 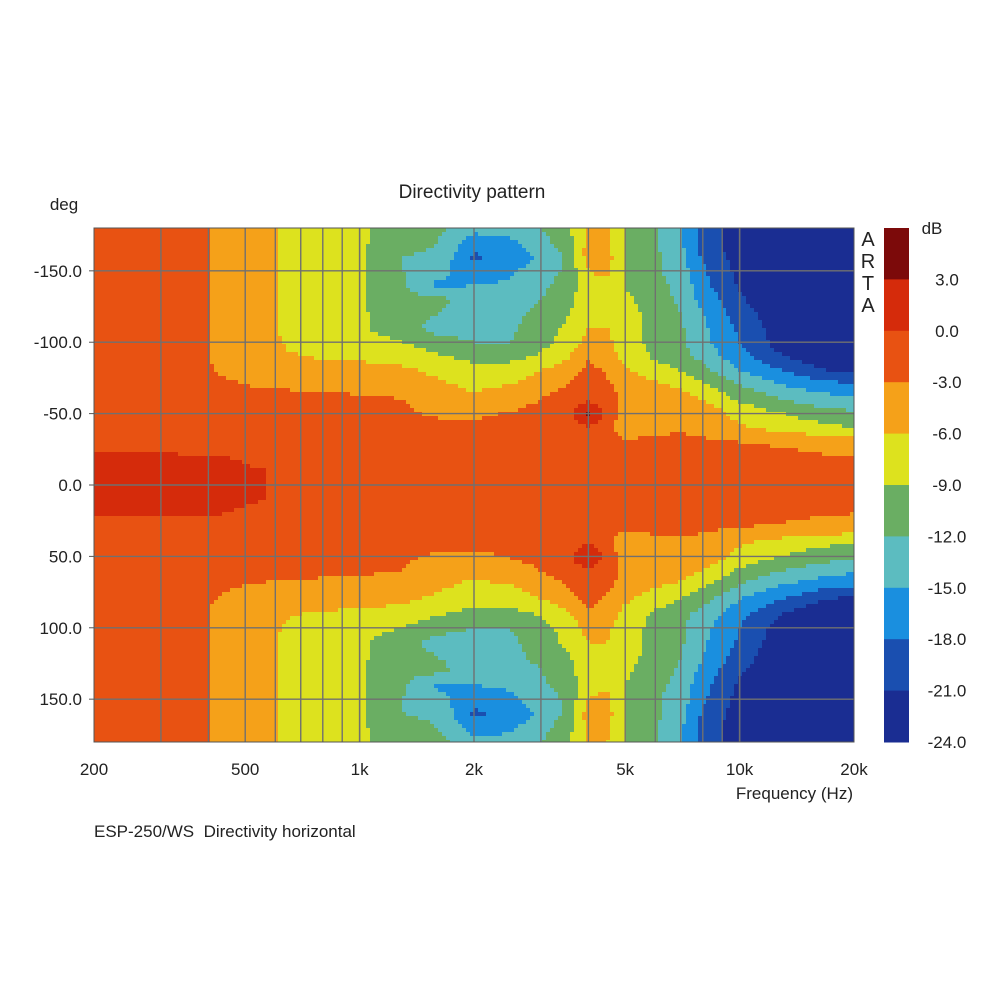 What do you see at coordinates (65, 556) in the screenshot?
I see `y-tick-label: 50.0` at bounding box center [65, 556].